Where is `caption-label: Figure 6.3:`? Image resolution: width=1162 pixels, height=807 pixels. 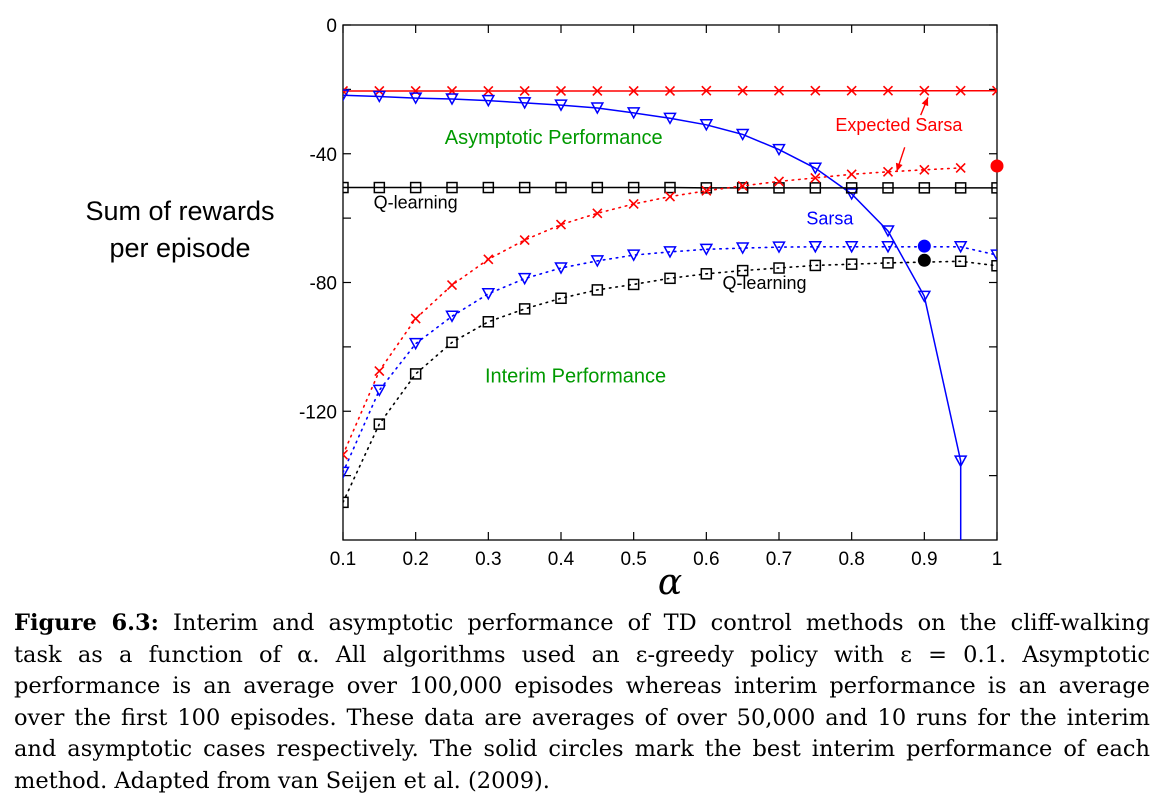
caption-label: Figure 6.3: is located at coordinates (86, 623).